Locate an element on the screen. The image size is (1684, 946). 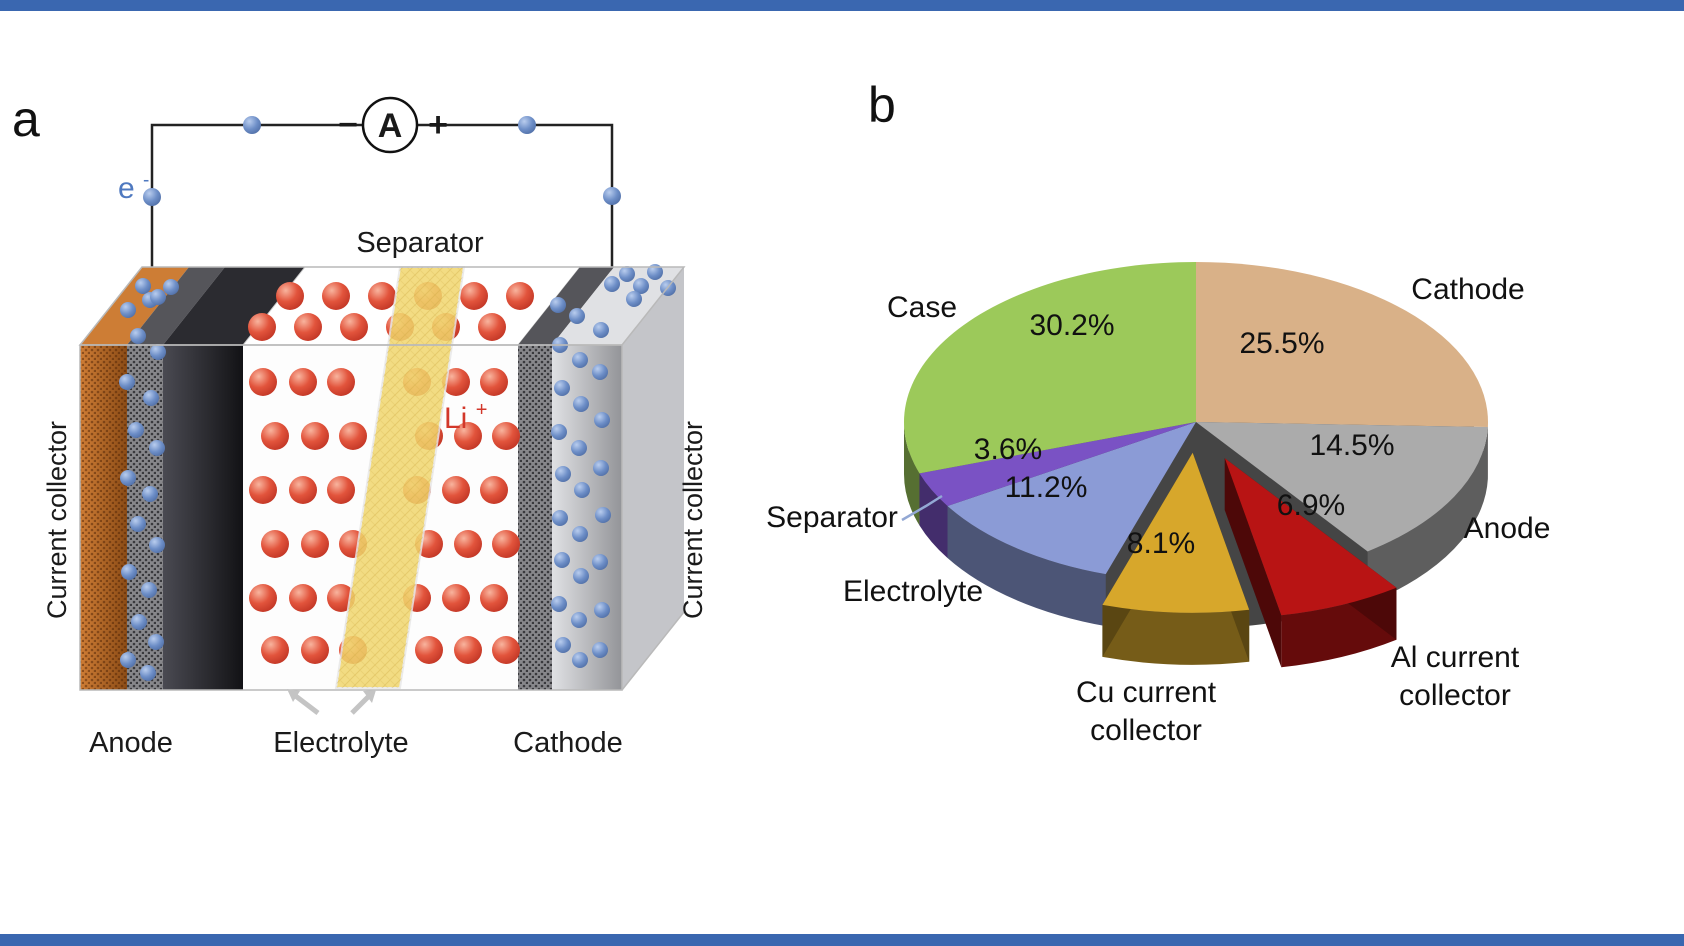
minus-sign: − is located at coordinates (348, 125).